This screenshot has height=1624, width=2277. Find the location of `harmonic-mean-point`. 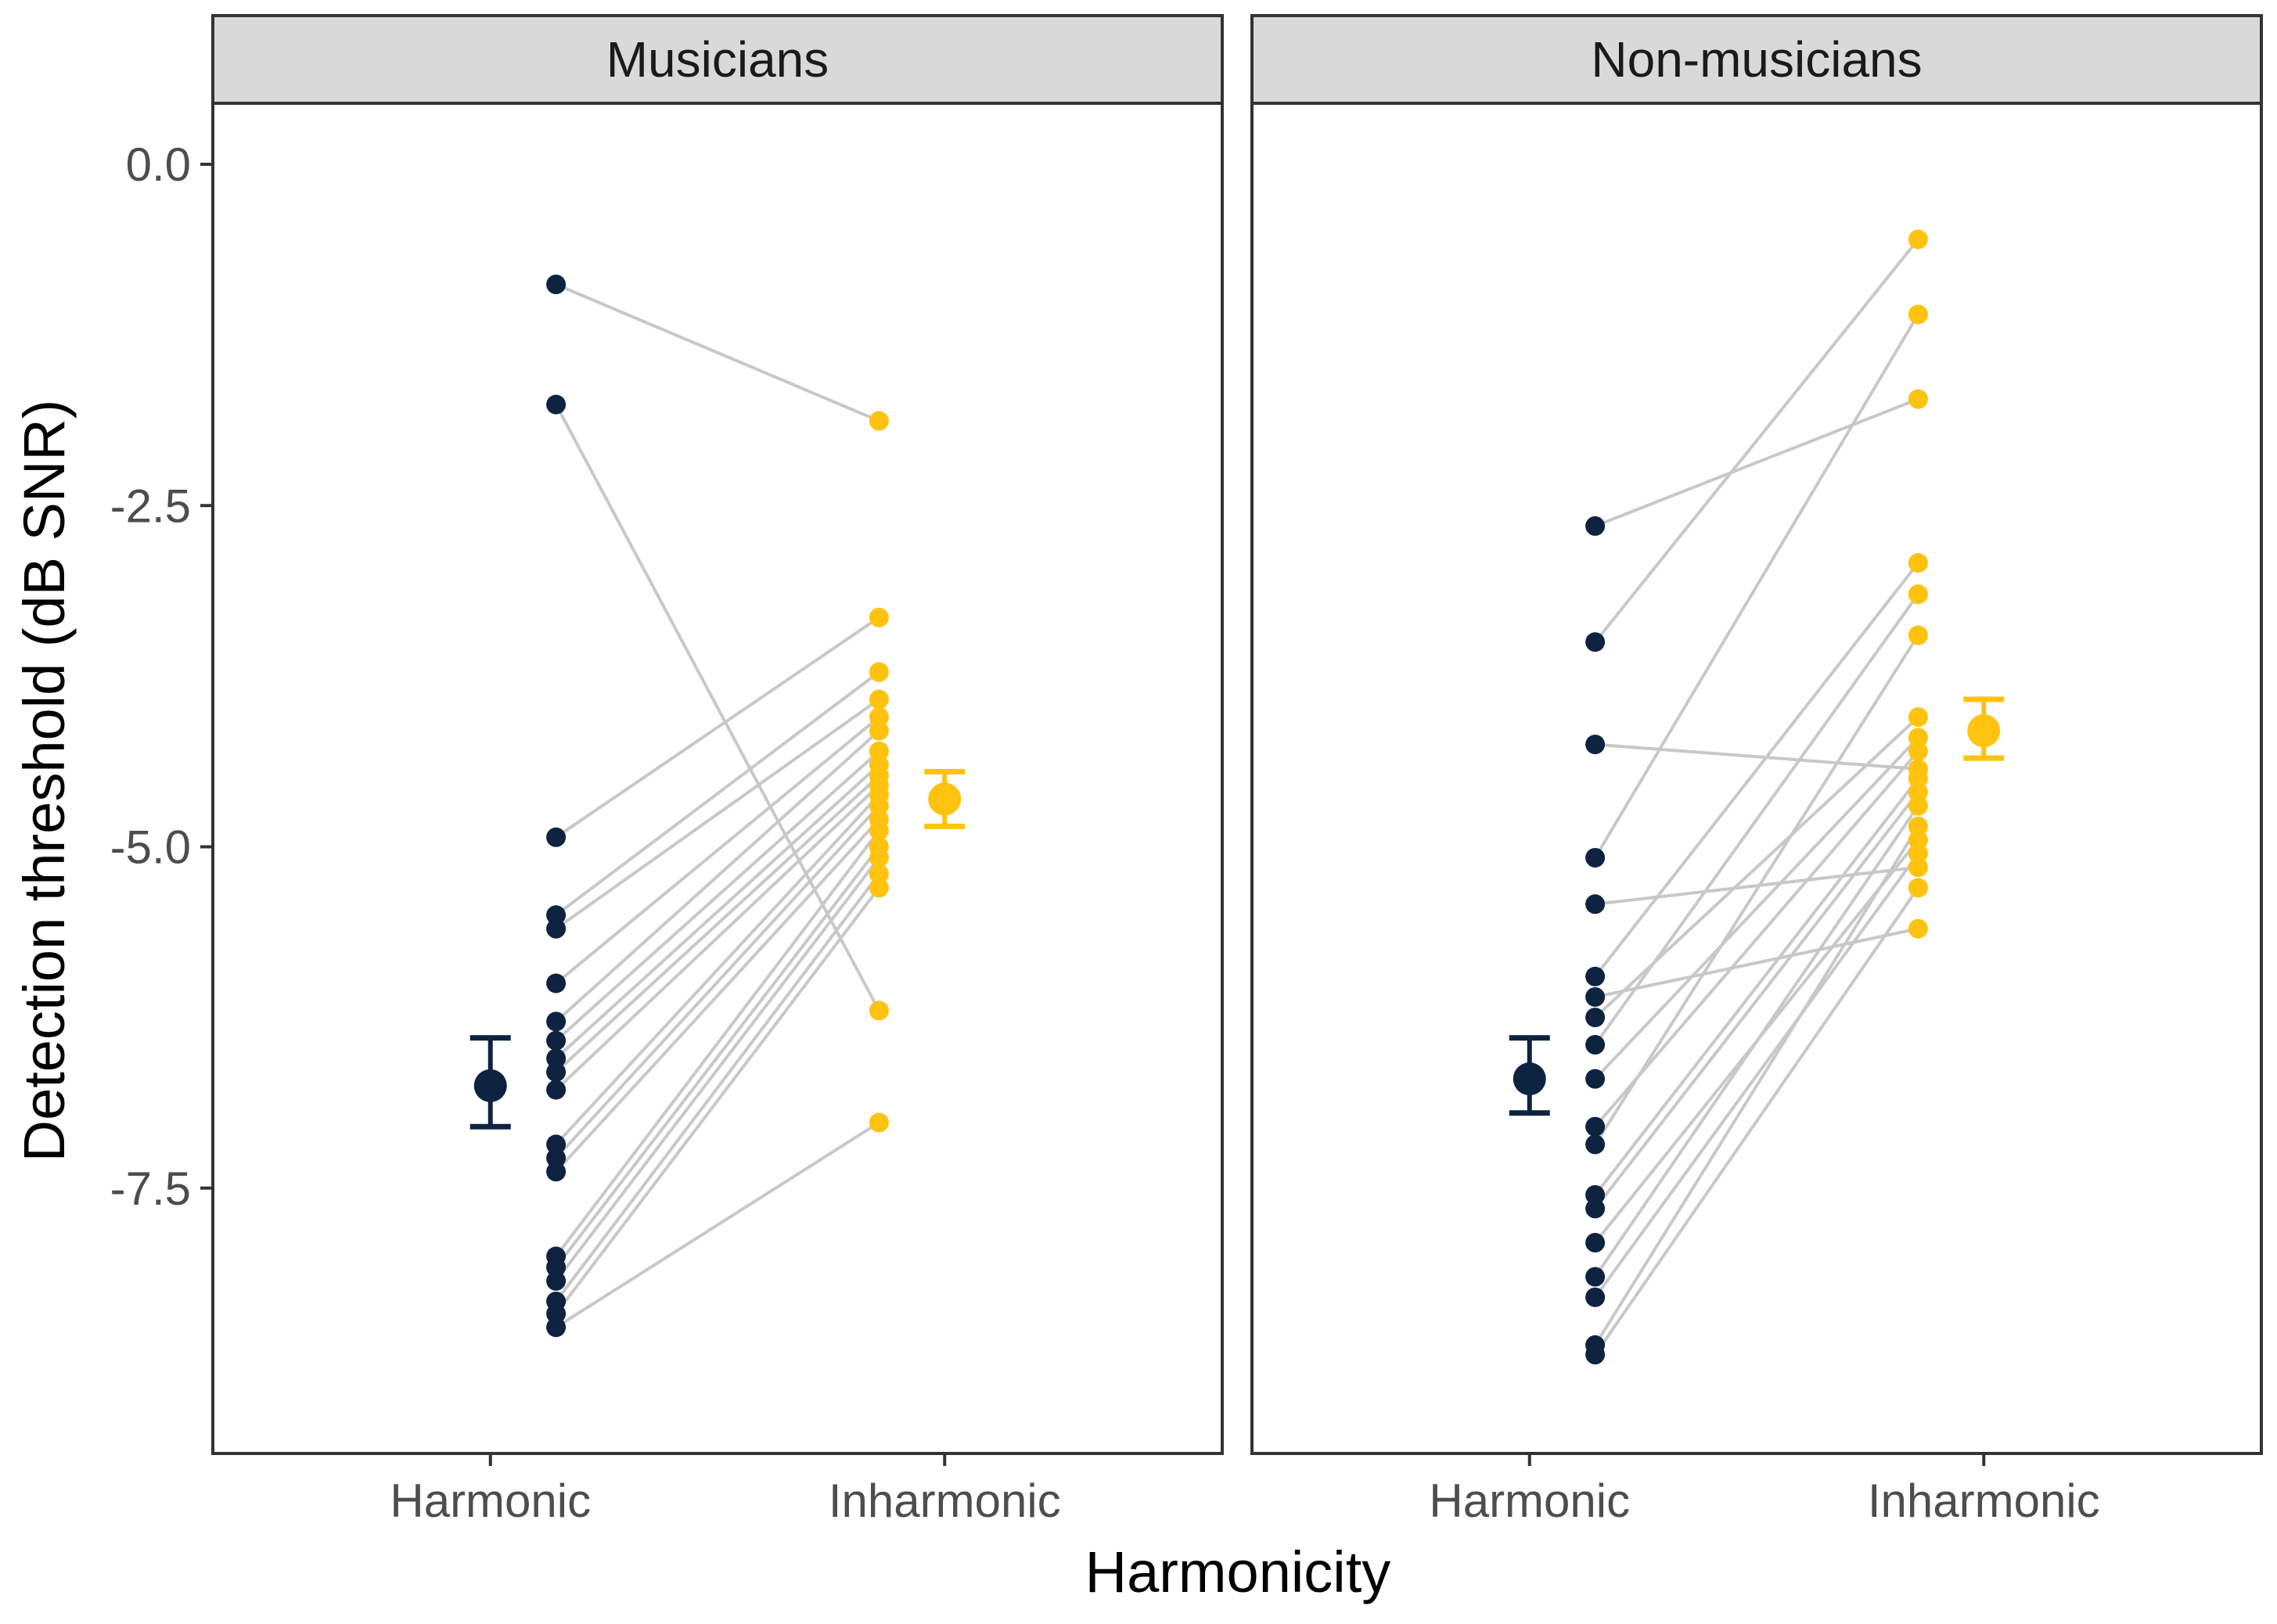

harmonic-mean-point is located at coordinates (490, 1085).